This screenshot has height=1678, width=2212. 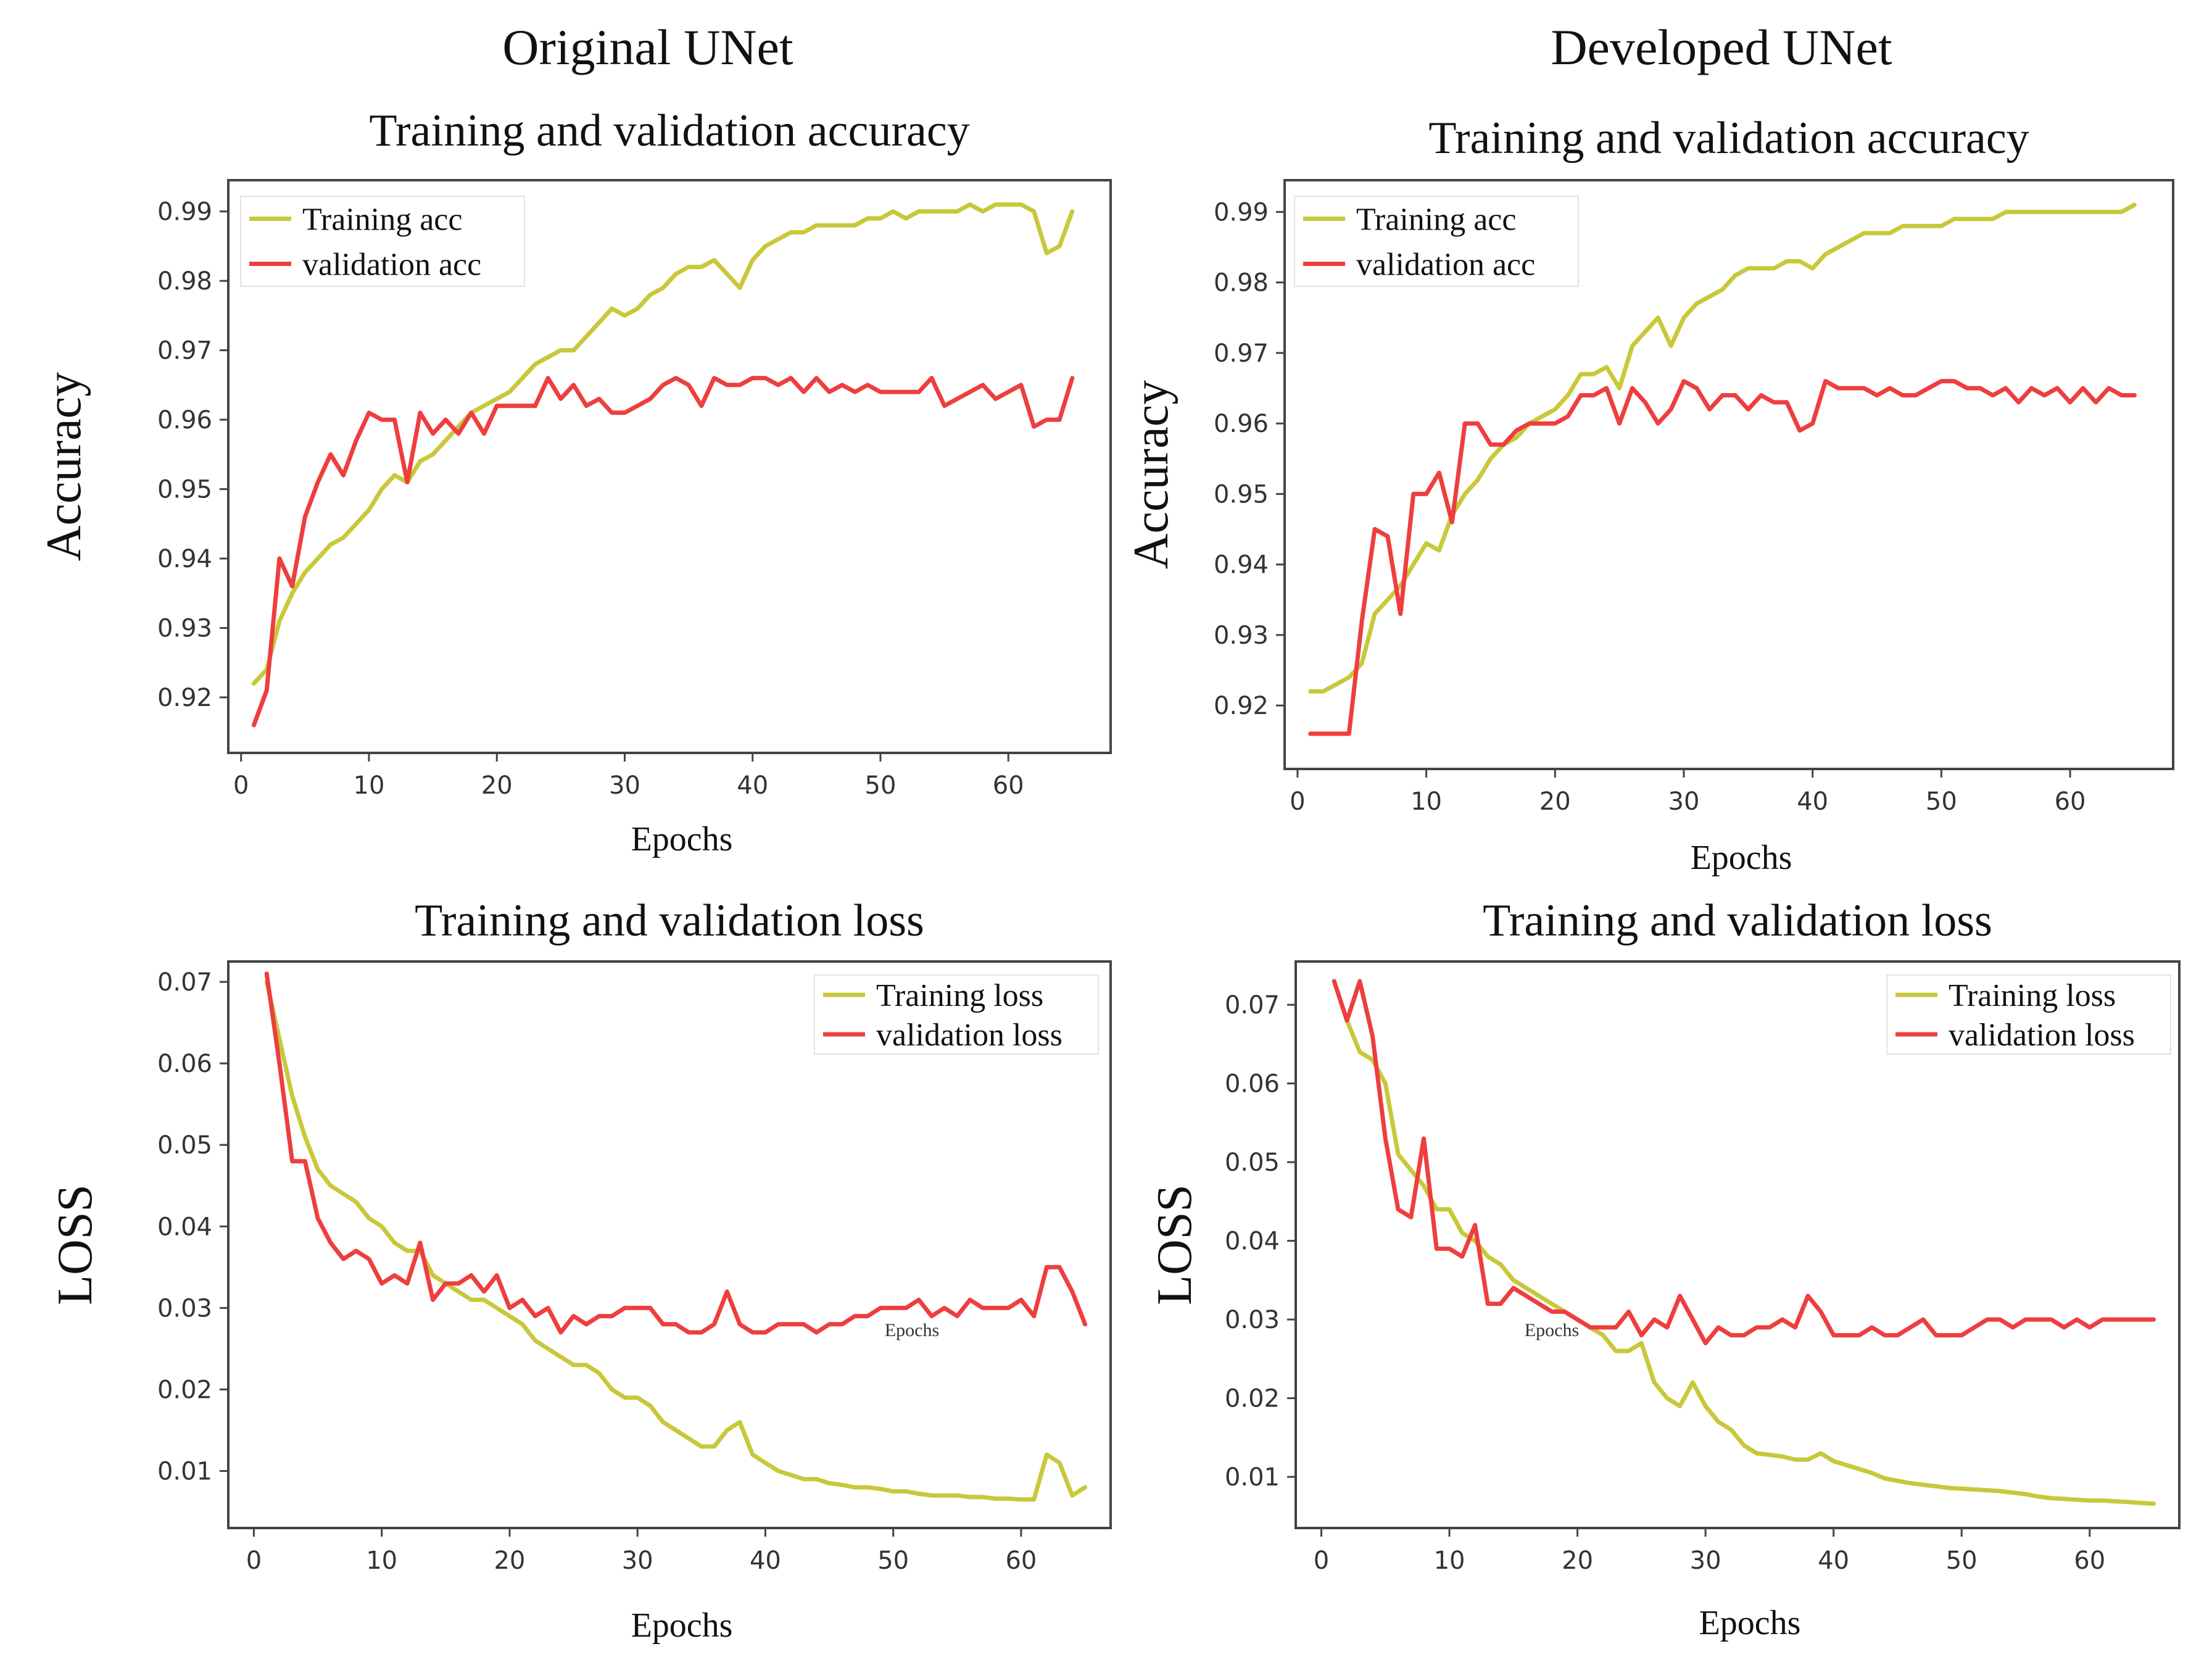 What do you see at coordinates (912, 1330) in the screenshot?
I see `stray-epochs-annotation: Epochs` at bounding box center [912, 1330].